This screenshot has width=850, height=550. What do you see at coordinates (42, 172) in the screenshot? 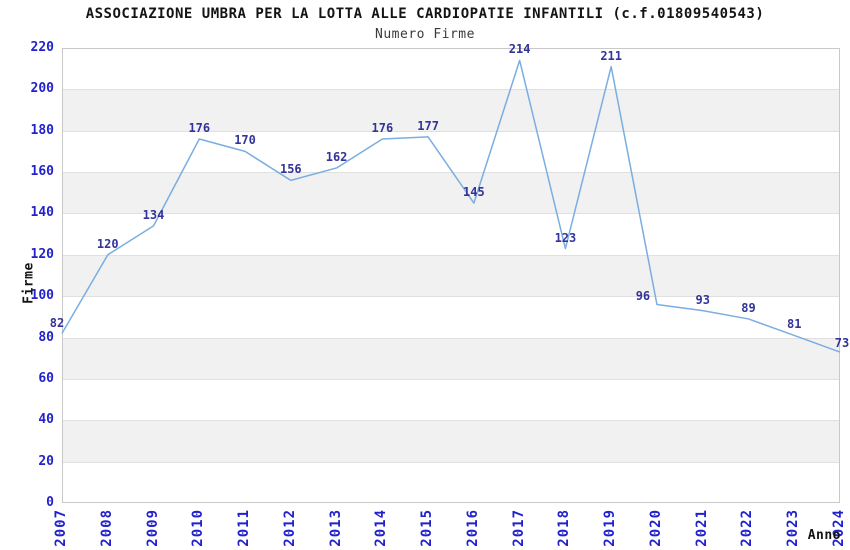
I see `y-tick-label: 160` at bounding box center [42, 172].